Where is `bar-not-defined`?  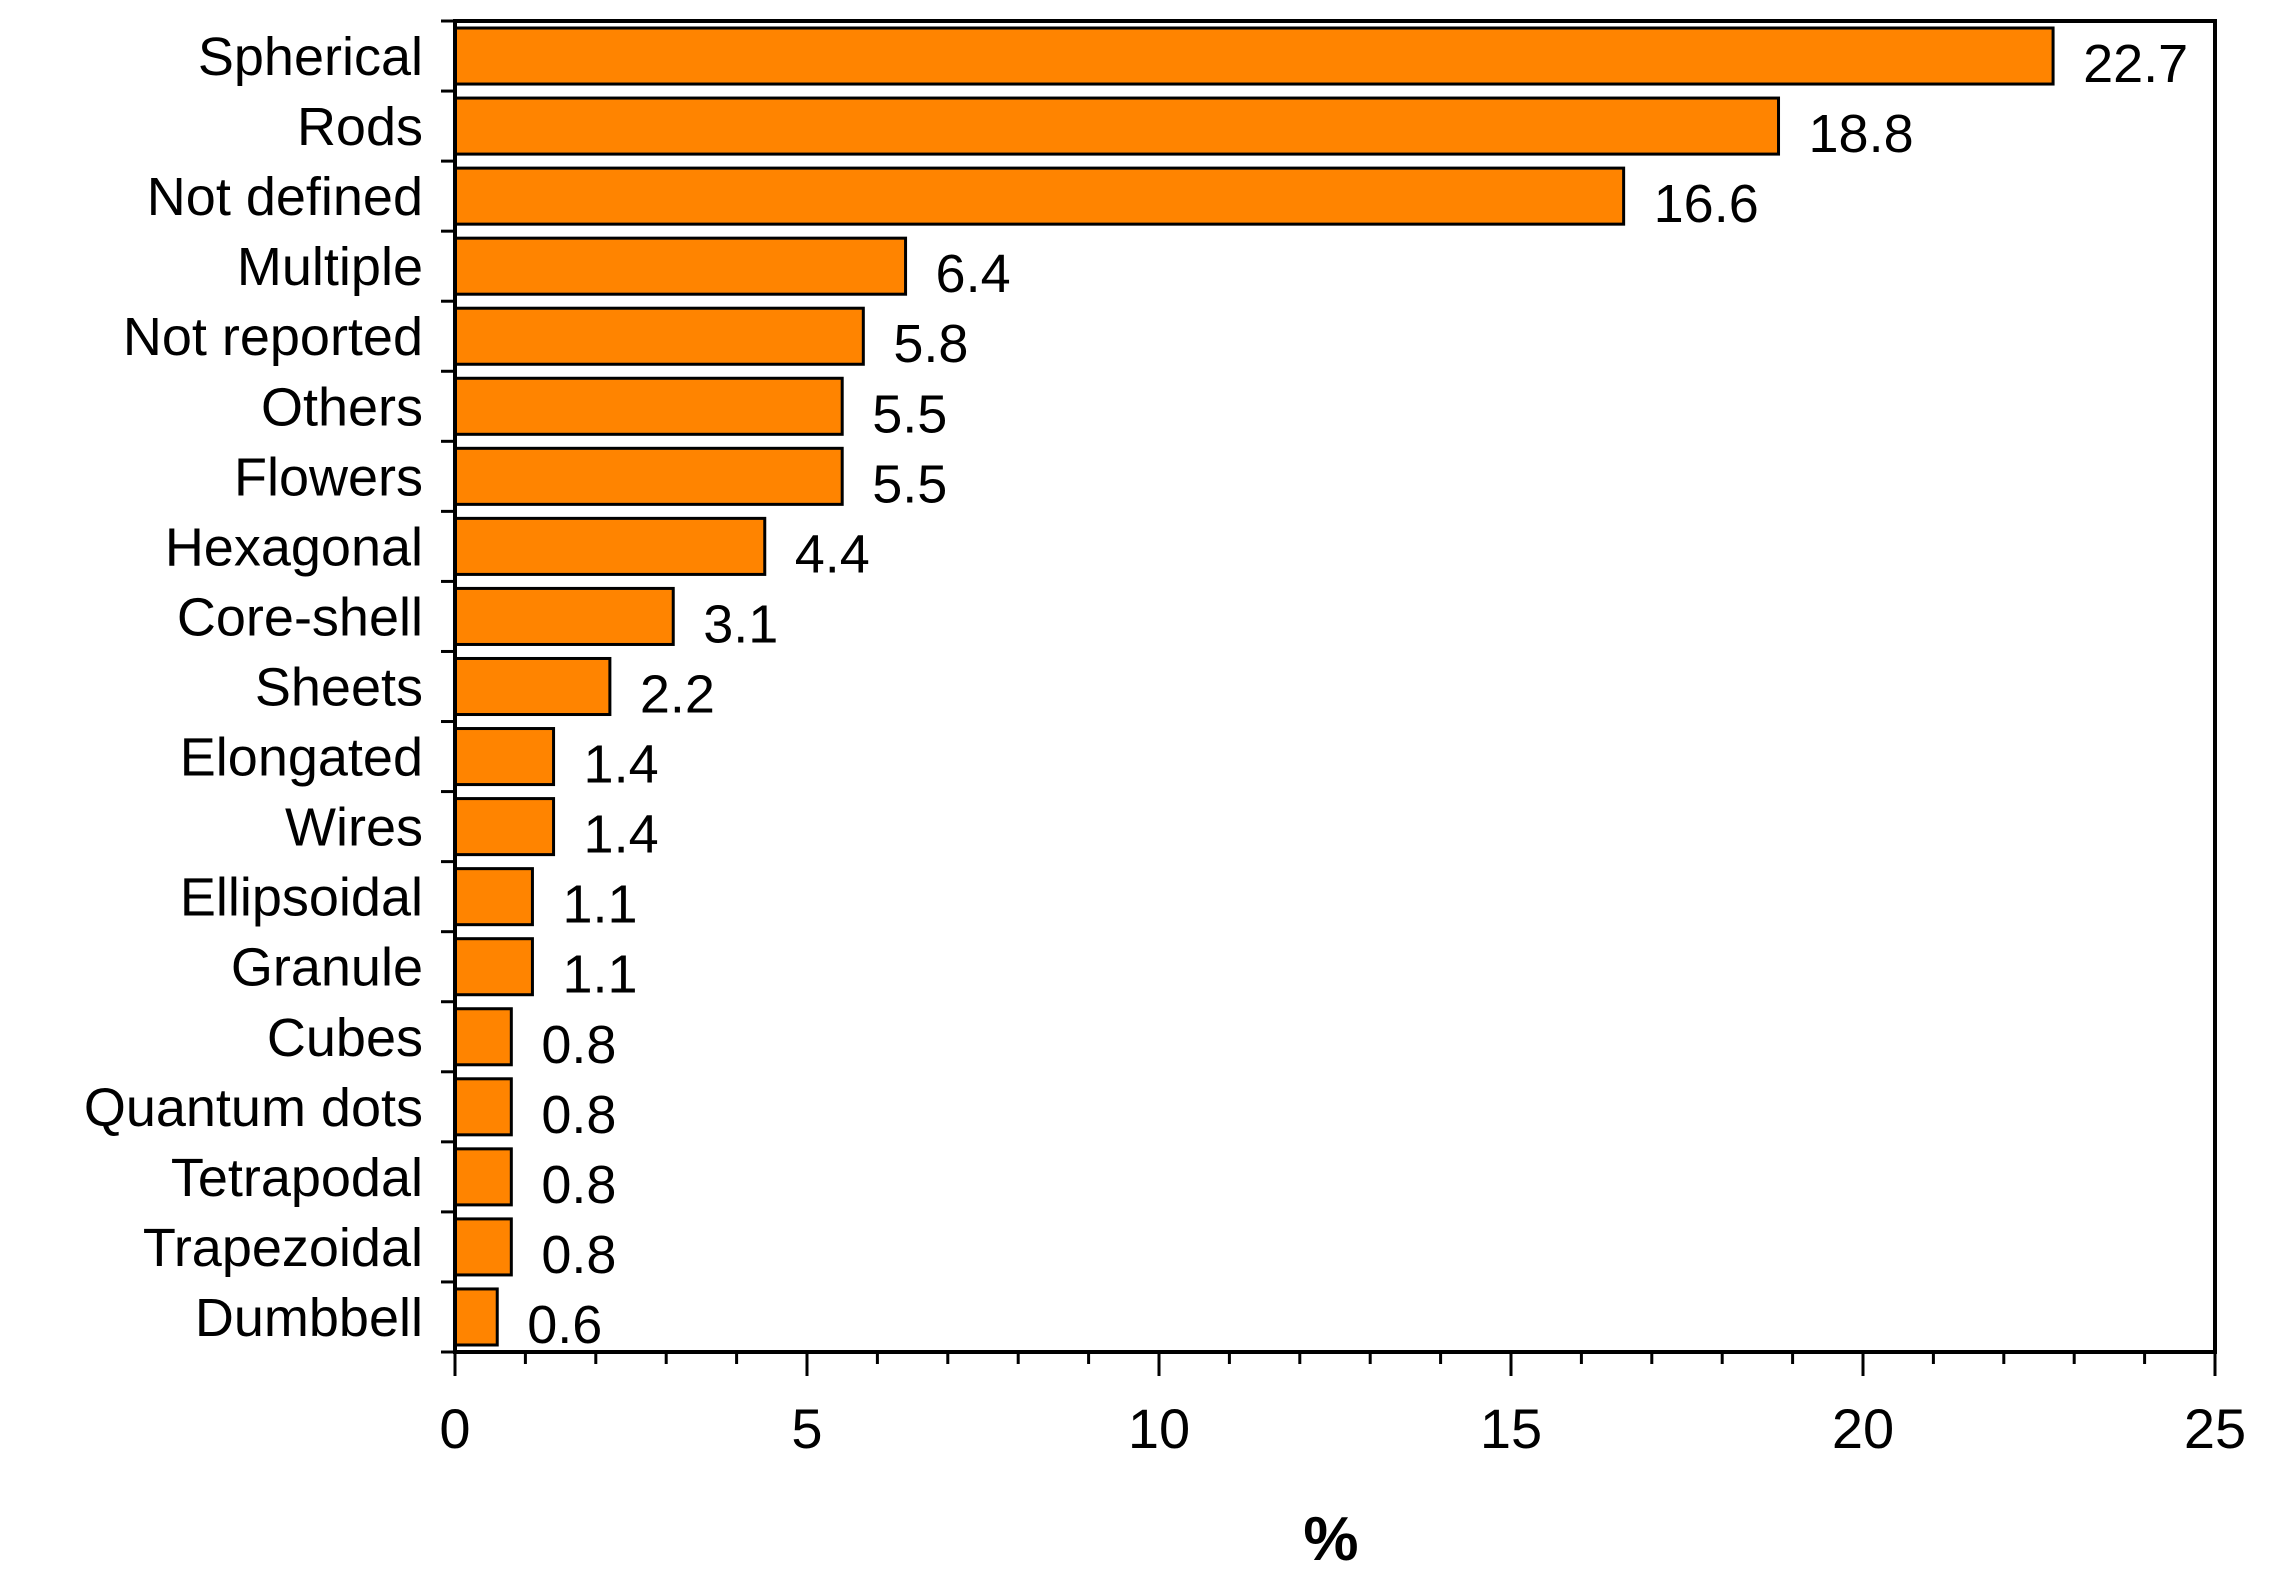
bar-not-defined is located at coordinates (1039, 196).